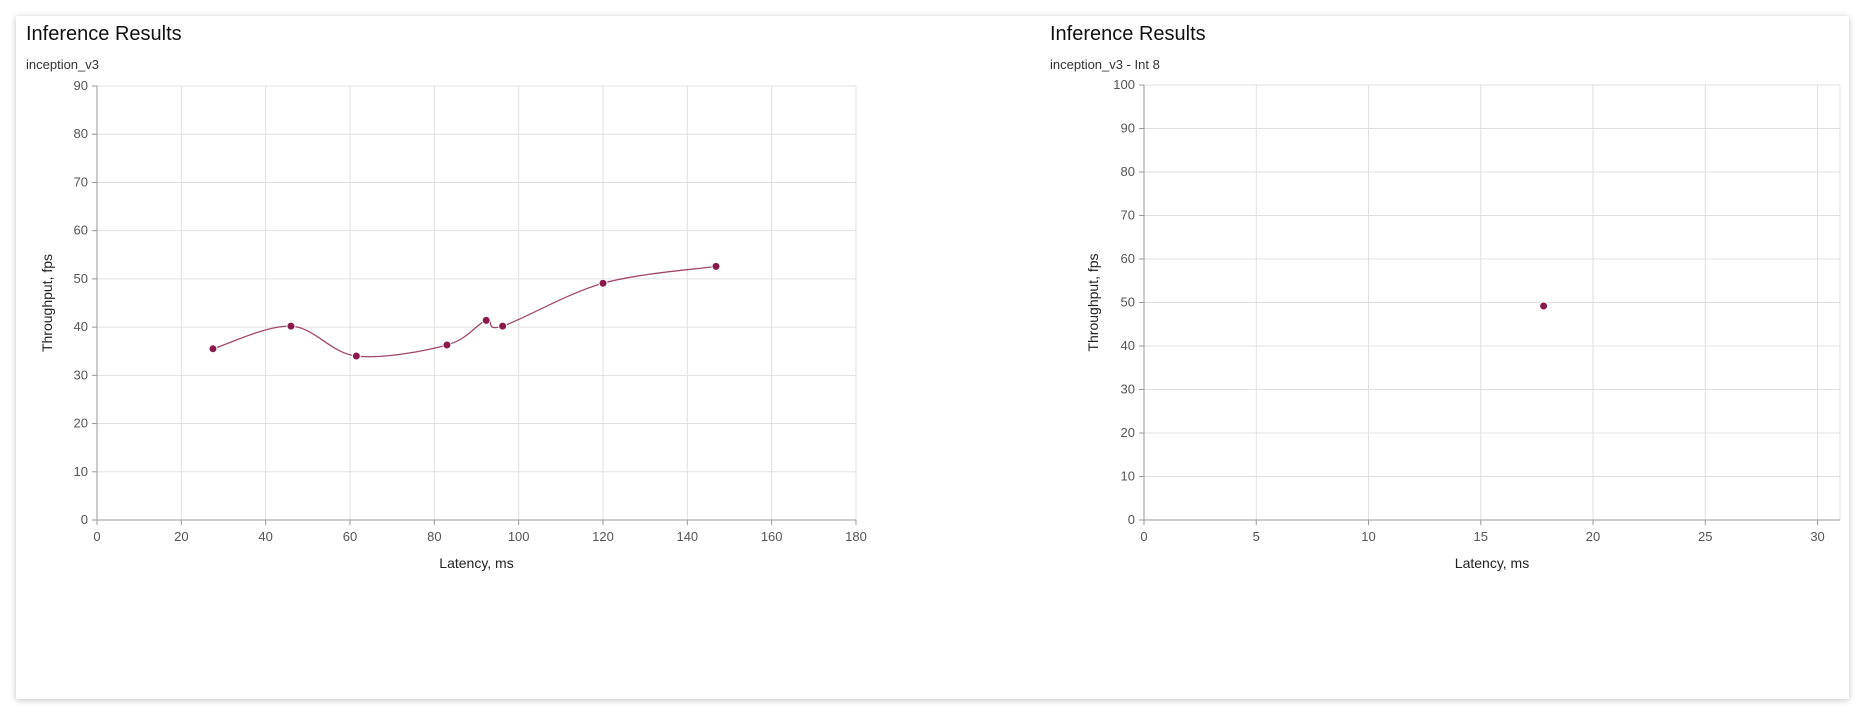  What do you see at coordinates (1124, 84) in the screenshot?
I see `y-tick-label: 100` at bounding box center [1124, 84].